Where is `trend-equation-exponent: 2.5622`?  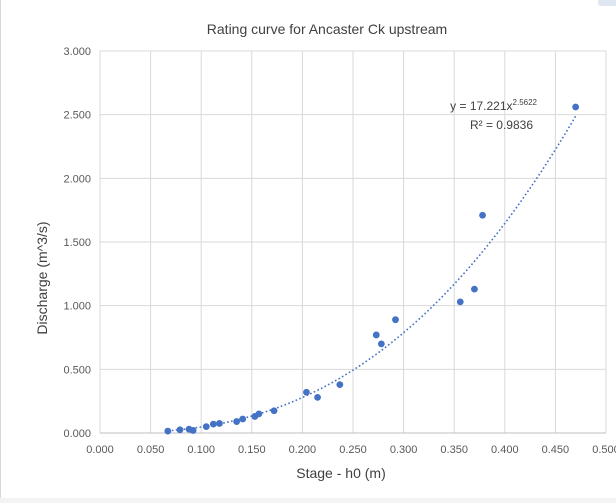
trend-equation-exponent: 2.5622 is located at coordinates (525, 102).